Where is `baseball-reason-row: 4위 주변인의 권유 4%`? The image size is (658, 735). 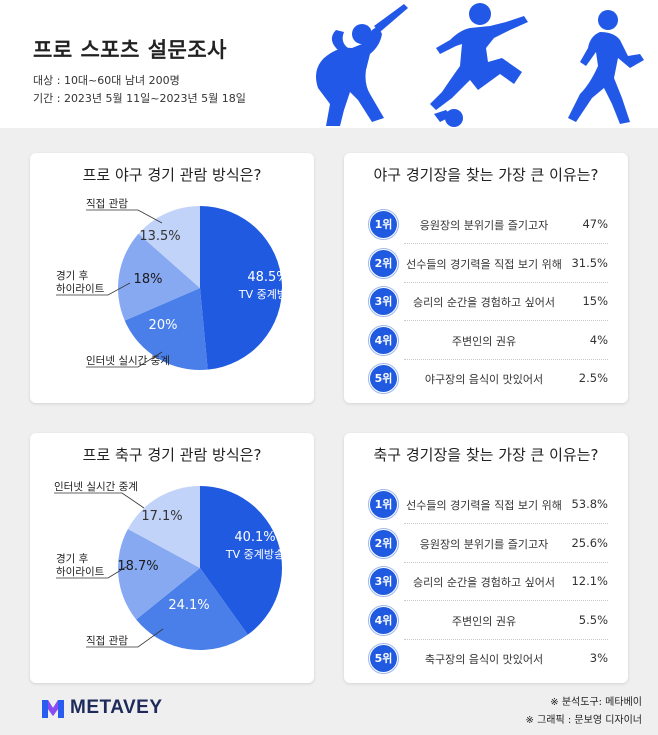
baseball-reason-row: 4위 주변인의 권유 4% is located at coordinates (488, 341).